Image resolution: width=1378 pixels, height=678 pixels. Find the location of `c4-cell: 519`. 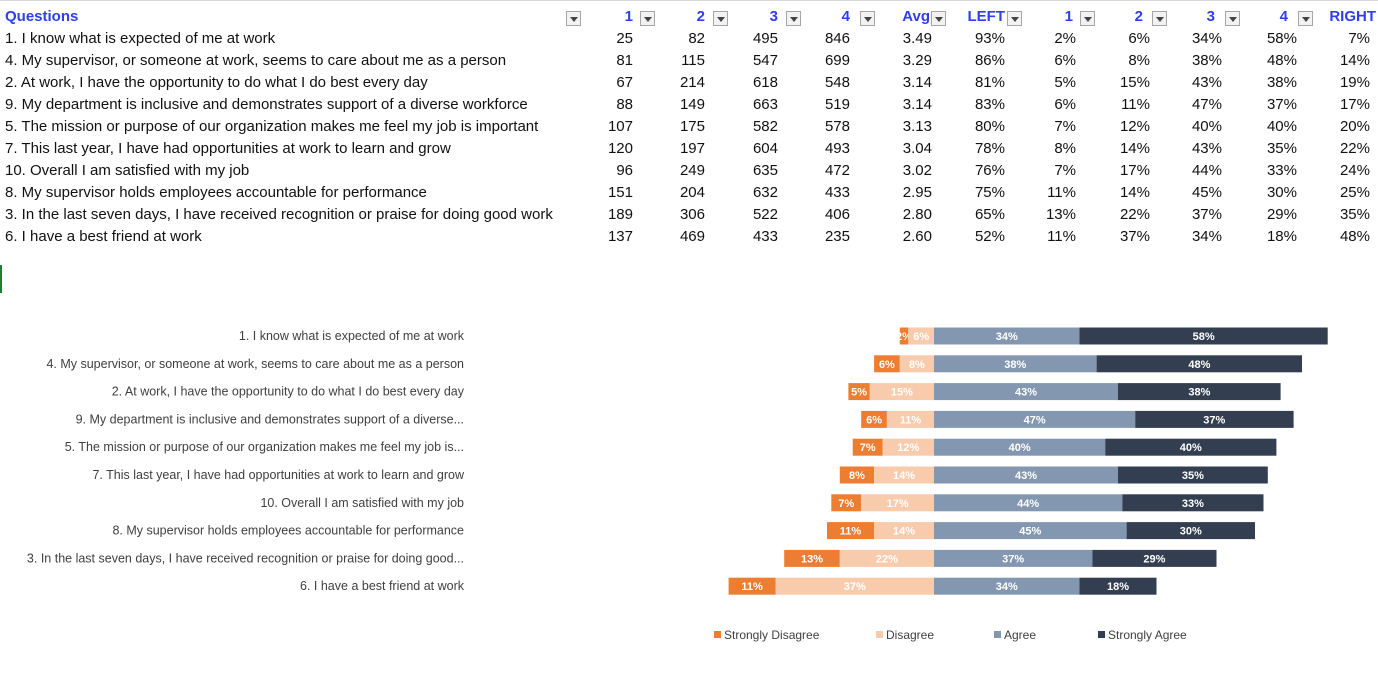

c4-cell: 519 is located at coordinates (837, 104).